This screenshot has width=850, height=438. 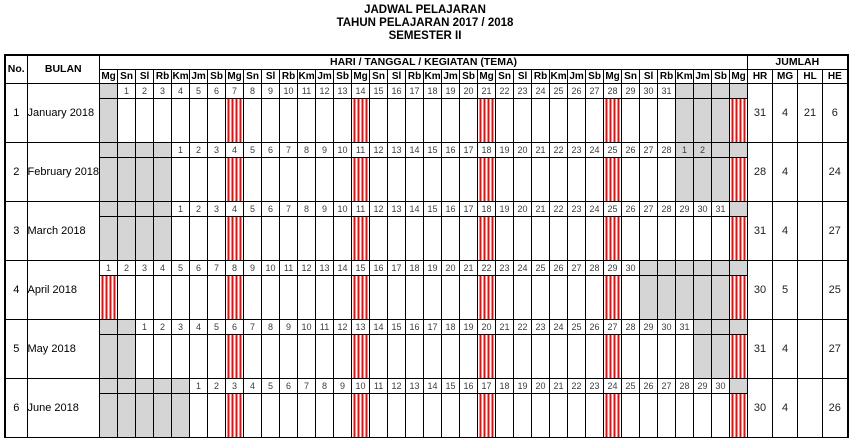 What do you see at coordinates (425, 36) in the screenshot?
I see `page-subtitle-semester: SEMESTER II` at bounding box center [425, 36].